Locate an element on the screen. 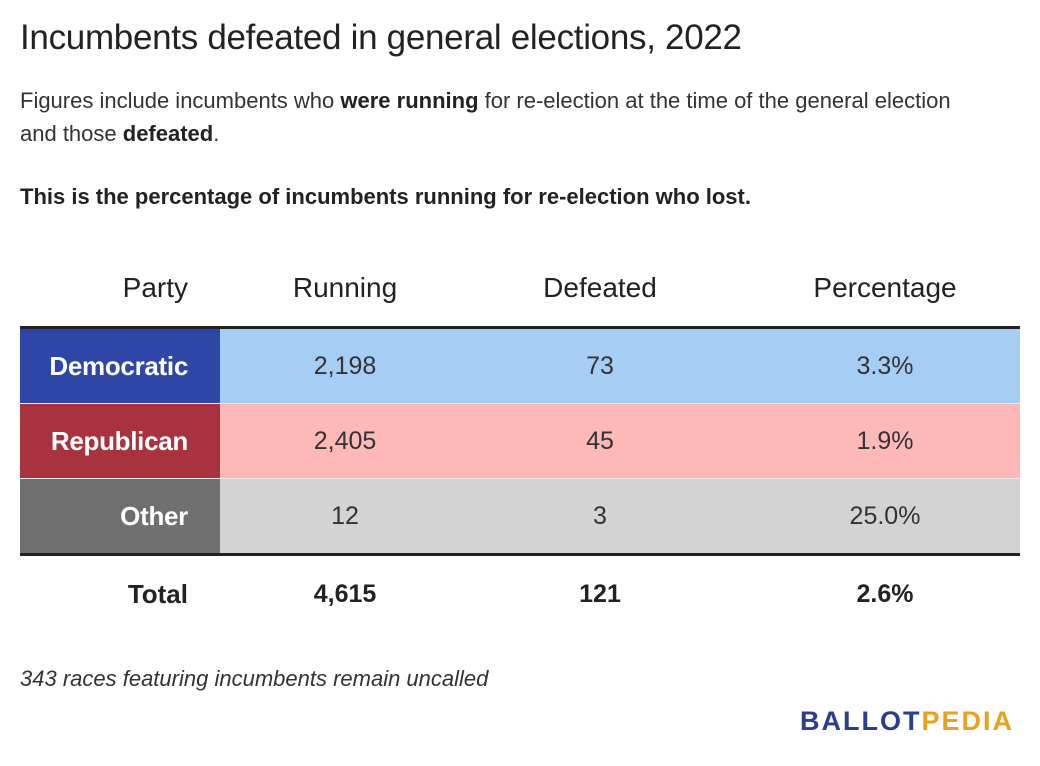  cell-percentage-other: 25.0% is located at coordinates (885, 516).